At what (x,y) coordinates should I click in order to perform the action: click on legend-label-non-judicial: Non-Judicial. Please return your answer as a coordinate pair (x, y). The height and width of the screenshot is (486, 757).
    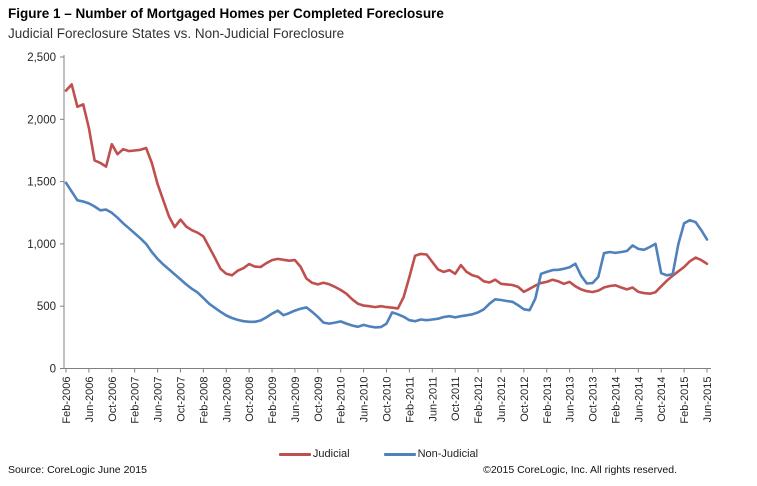
    Looking at the image, I should click on (448, 454).